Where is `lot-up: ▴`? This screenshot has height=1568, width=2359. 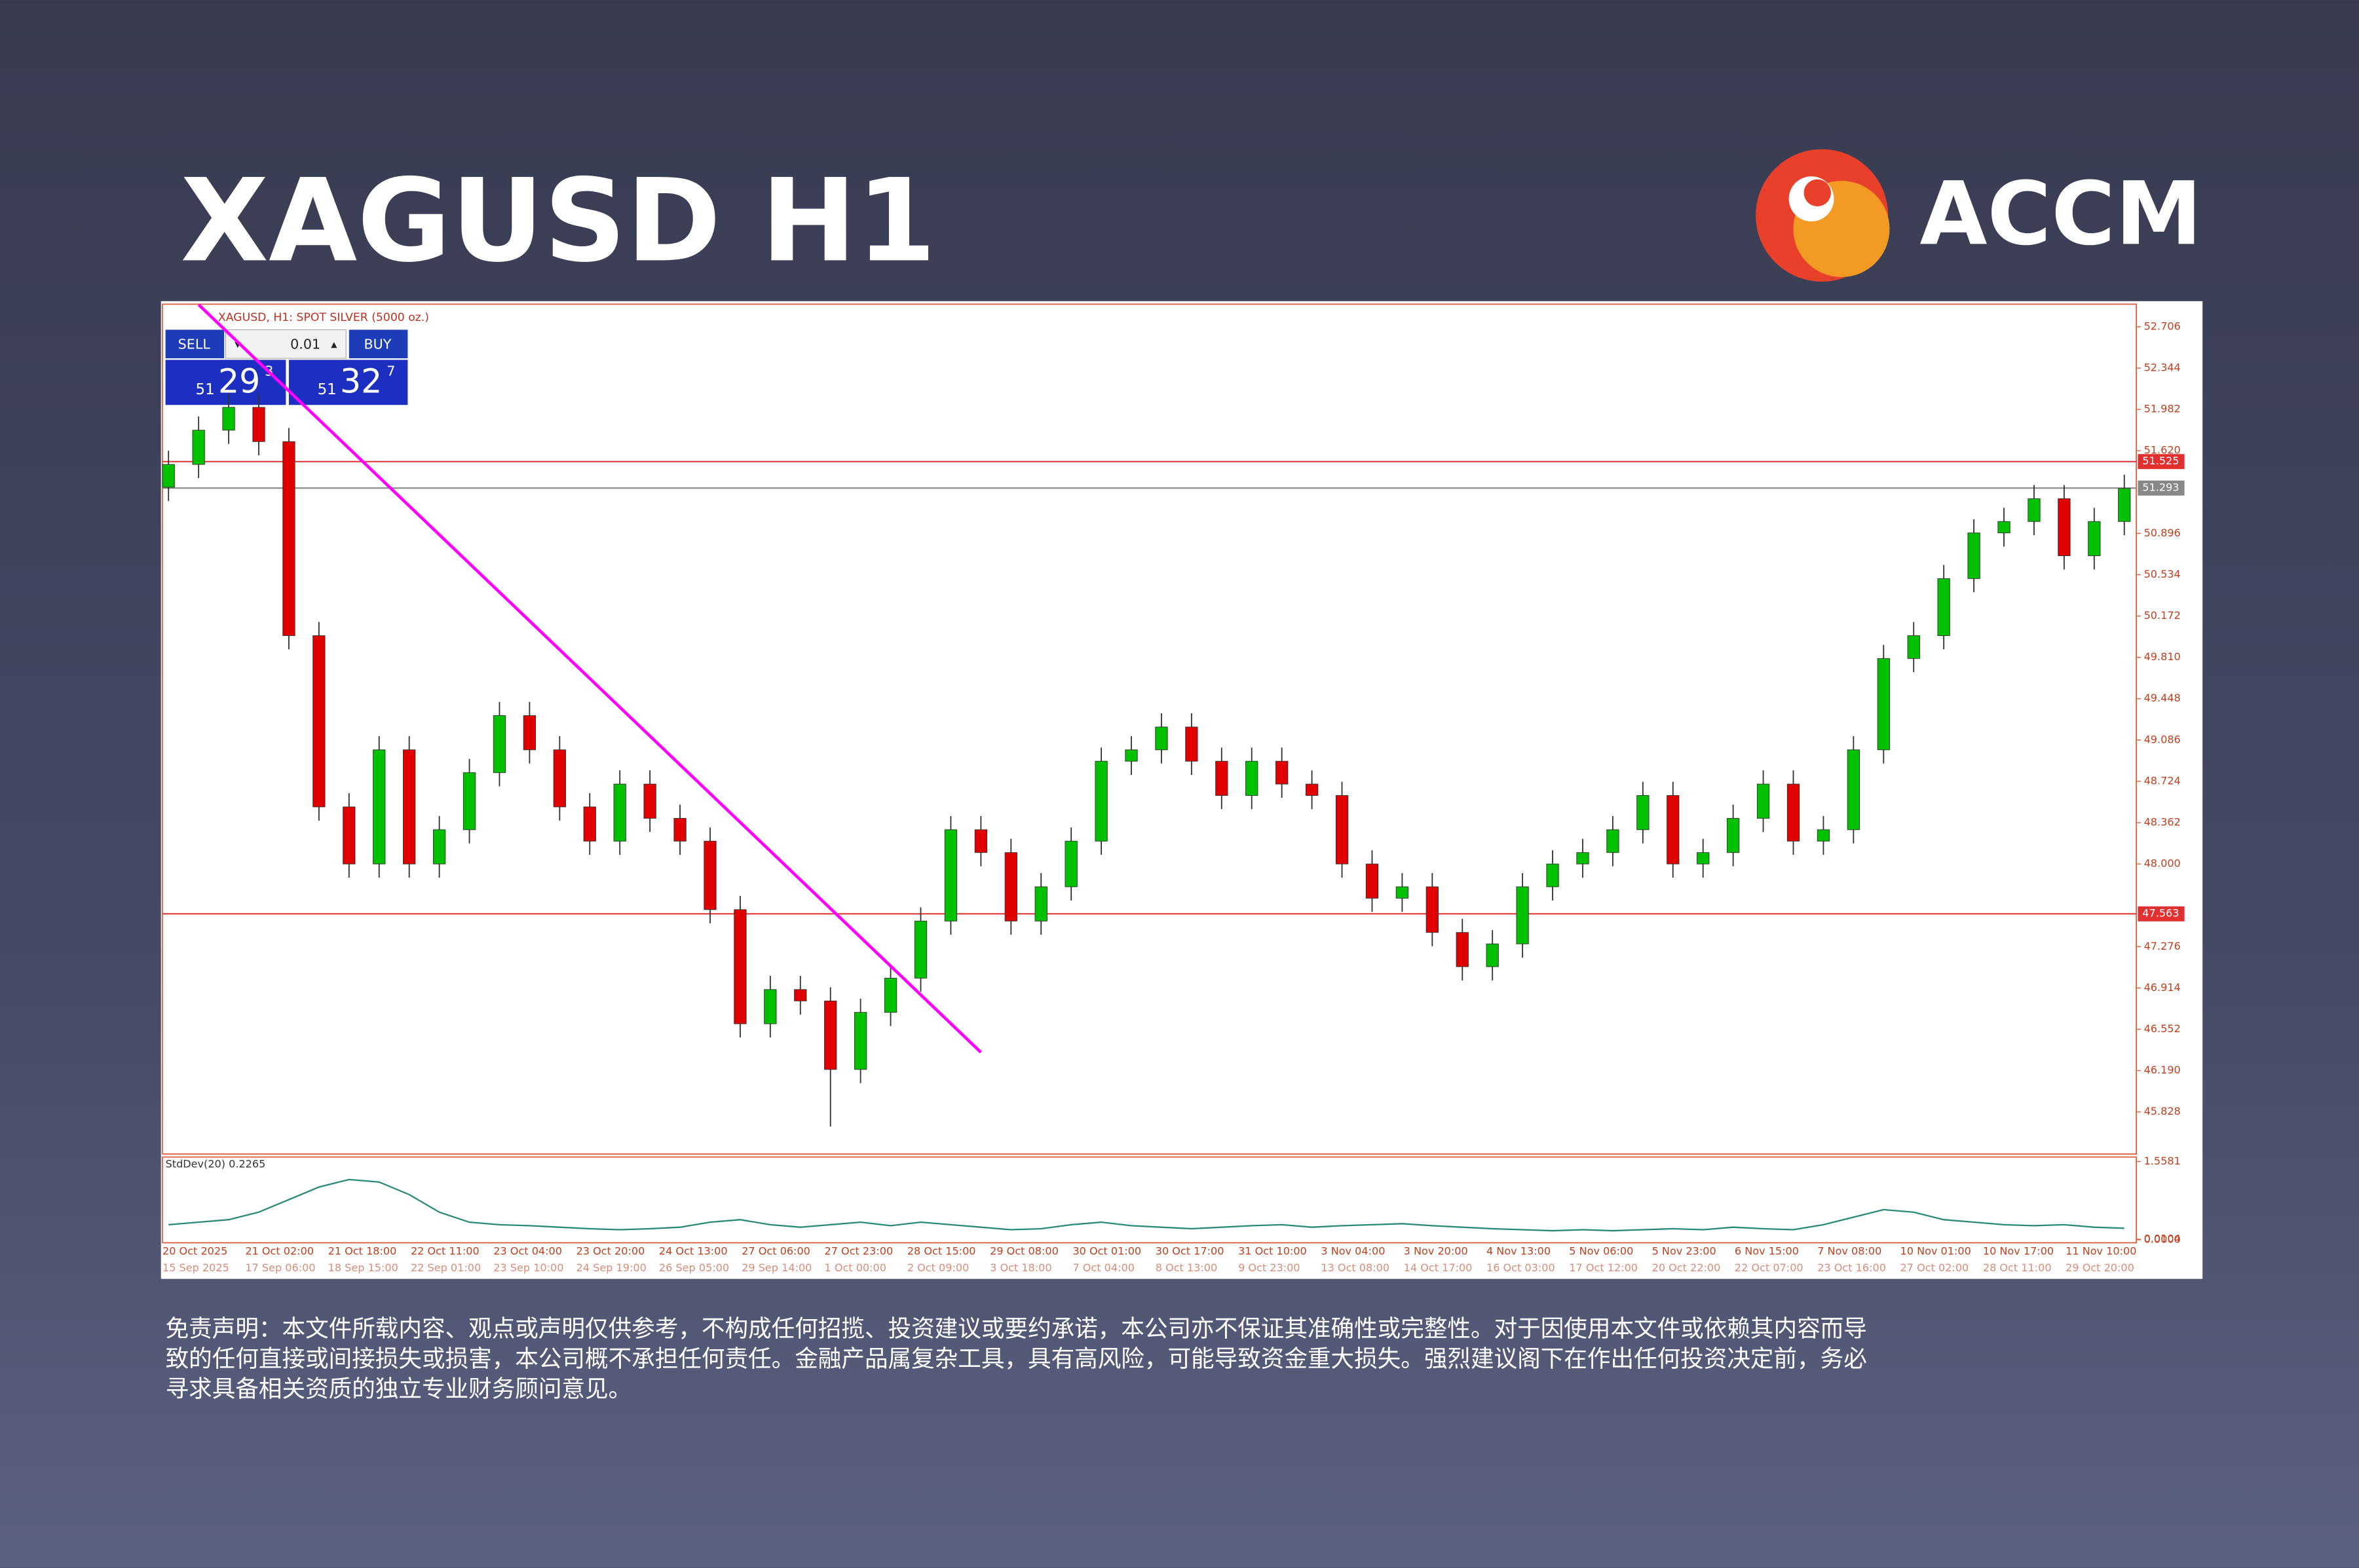
lot-up: ▴ is located at coordinates (334, 344).